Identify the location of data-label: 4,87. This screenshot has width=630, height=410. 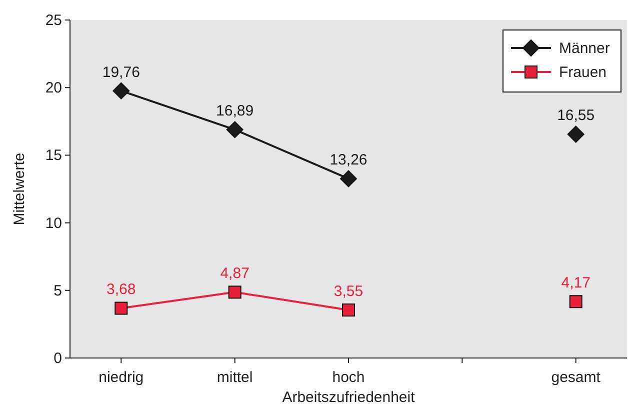
(235, 273).